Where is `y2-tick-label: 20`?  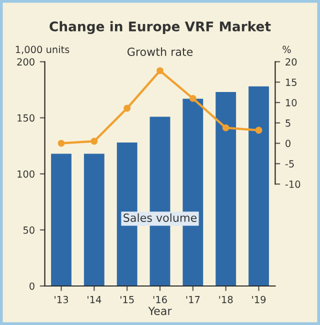 y2-tick-label: 20 is located at coordinates (291, 62).